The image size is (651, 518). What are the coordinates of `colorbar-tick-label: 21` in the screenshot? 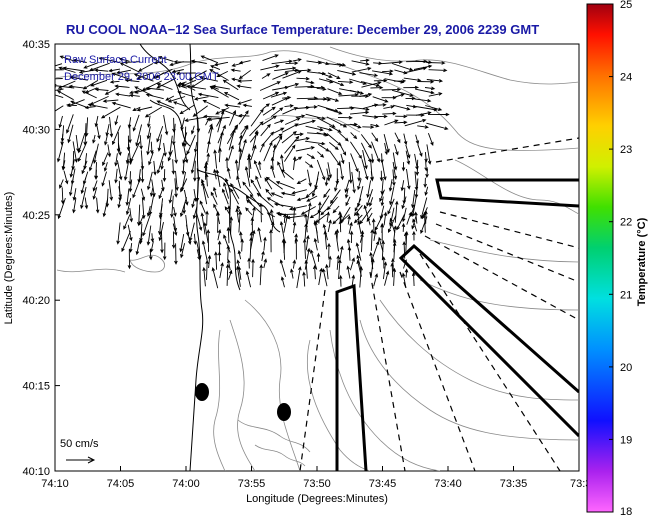 It's located at (626, 295).